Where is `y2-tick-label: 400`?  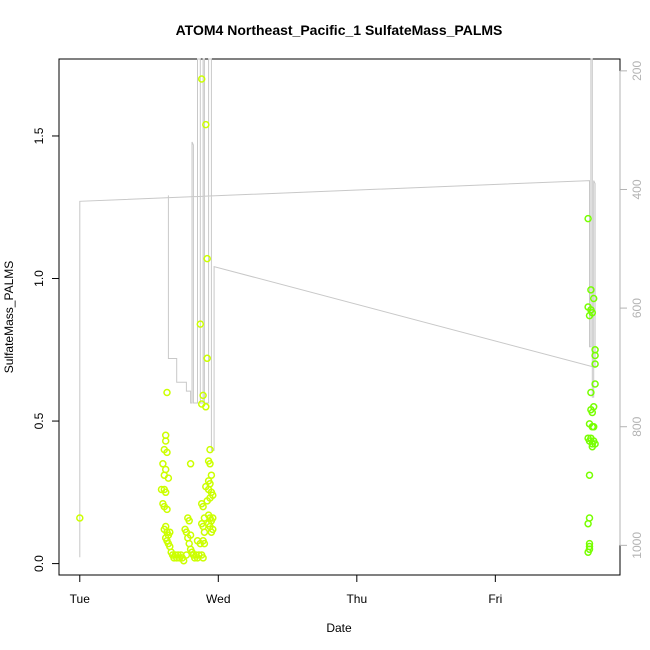
y2-tick-label: 400 is located at coordinates (637, 189).